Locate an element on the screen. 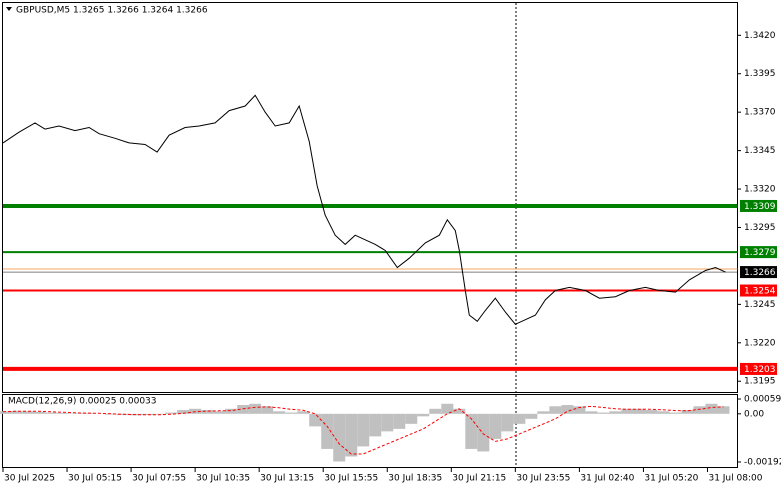 The height and width of the screenshot is (489, 781). y-tick-label: 0.00059 is located at coordinates (762, 400).